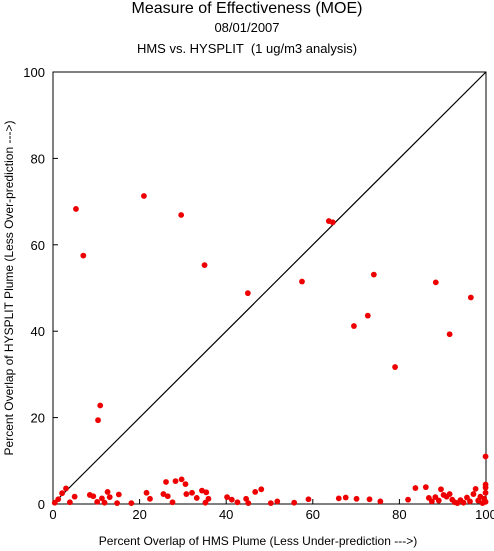 The height and width of the screenshot is (551, 494). Describe the element at coordinates (38, 158) in the screenshot. I see `y-tick-label: 80` at that location.